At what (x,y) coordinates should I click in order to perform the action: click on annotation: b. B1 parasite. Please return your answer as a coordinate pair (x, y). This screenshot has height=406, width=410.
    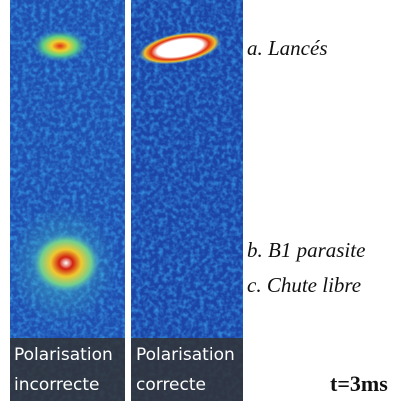
    Looking at the image, I should click on (306, 250).